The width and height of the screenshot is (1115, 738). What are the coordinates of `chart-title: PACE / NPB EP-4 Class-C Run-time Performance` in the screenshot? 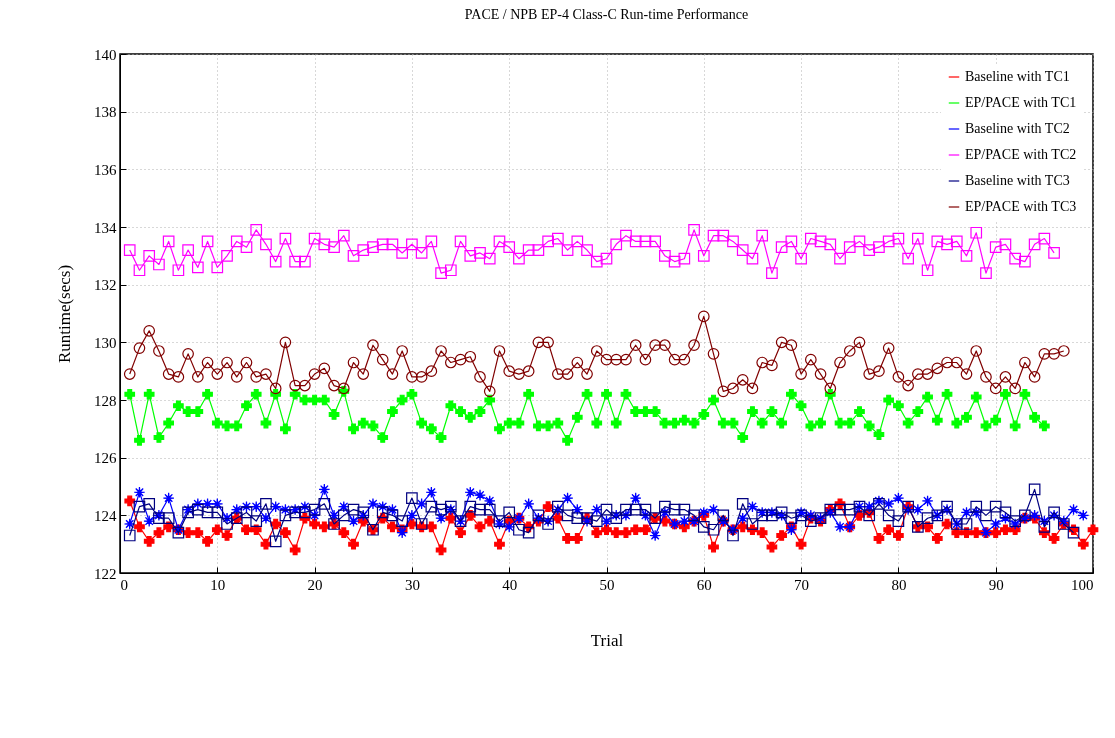 It's located at (606, 14).